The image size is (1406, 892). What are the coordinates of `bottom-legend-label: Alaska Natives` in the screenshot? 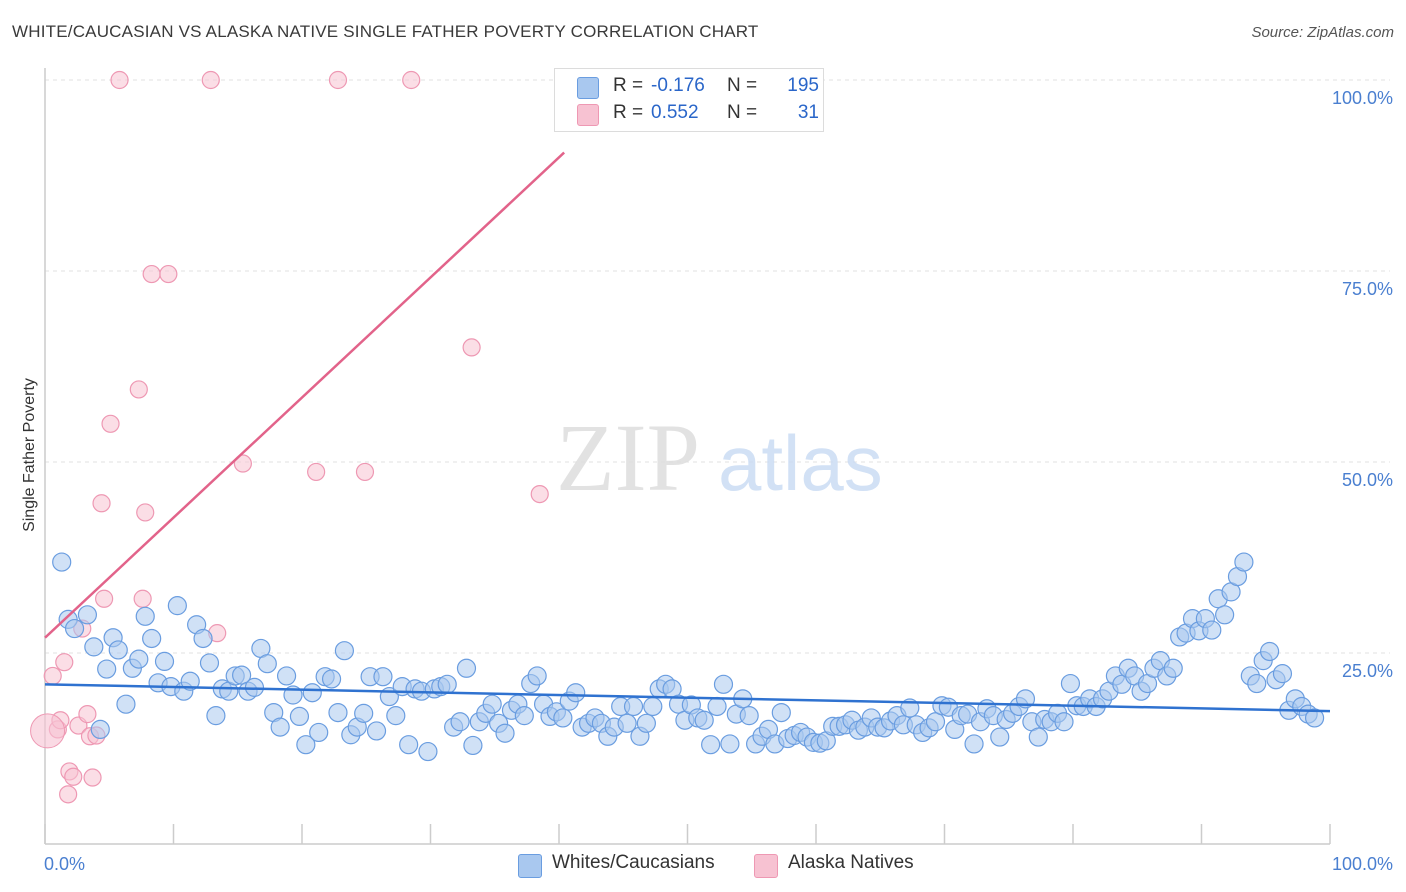 It's located at (851, 862).